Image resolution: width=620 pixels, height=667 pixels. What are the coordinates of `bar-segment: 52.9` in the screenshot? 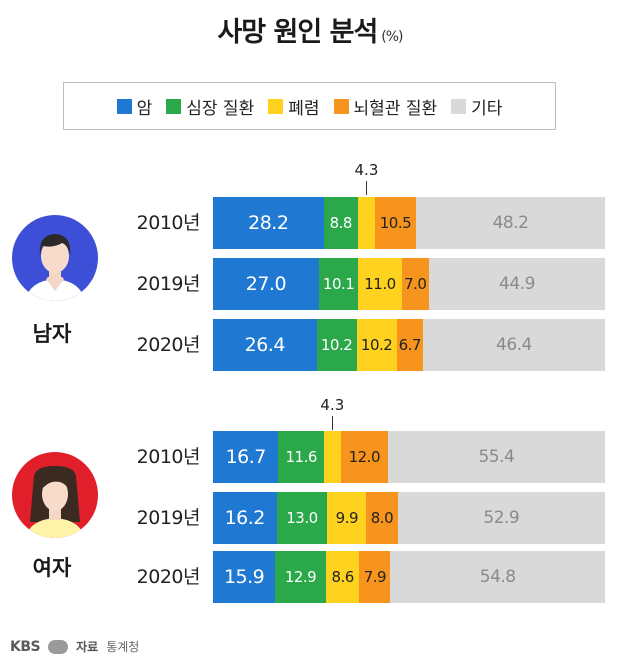 It's located at (501, 518).